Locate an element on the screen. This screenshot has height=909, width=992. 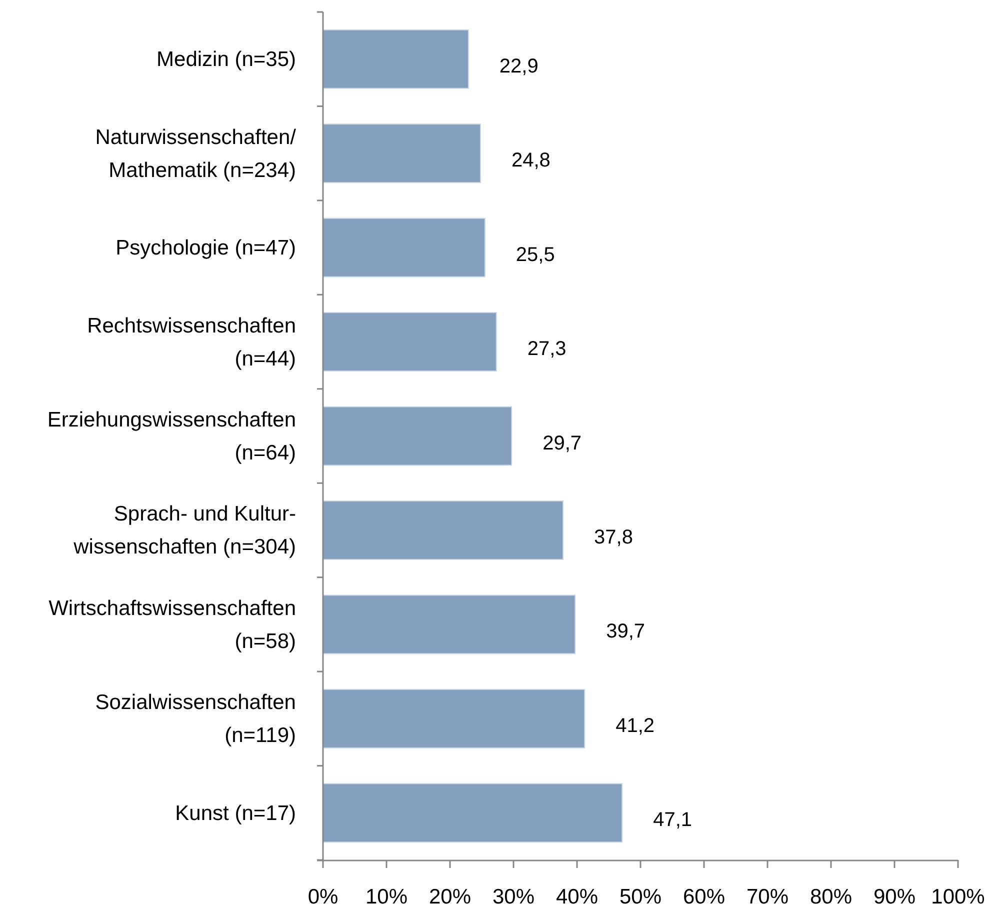
y-tick-label: Wirtschaftswissenschaften (n=58) is located at coordinates (172, 624).